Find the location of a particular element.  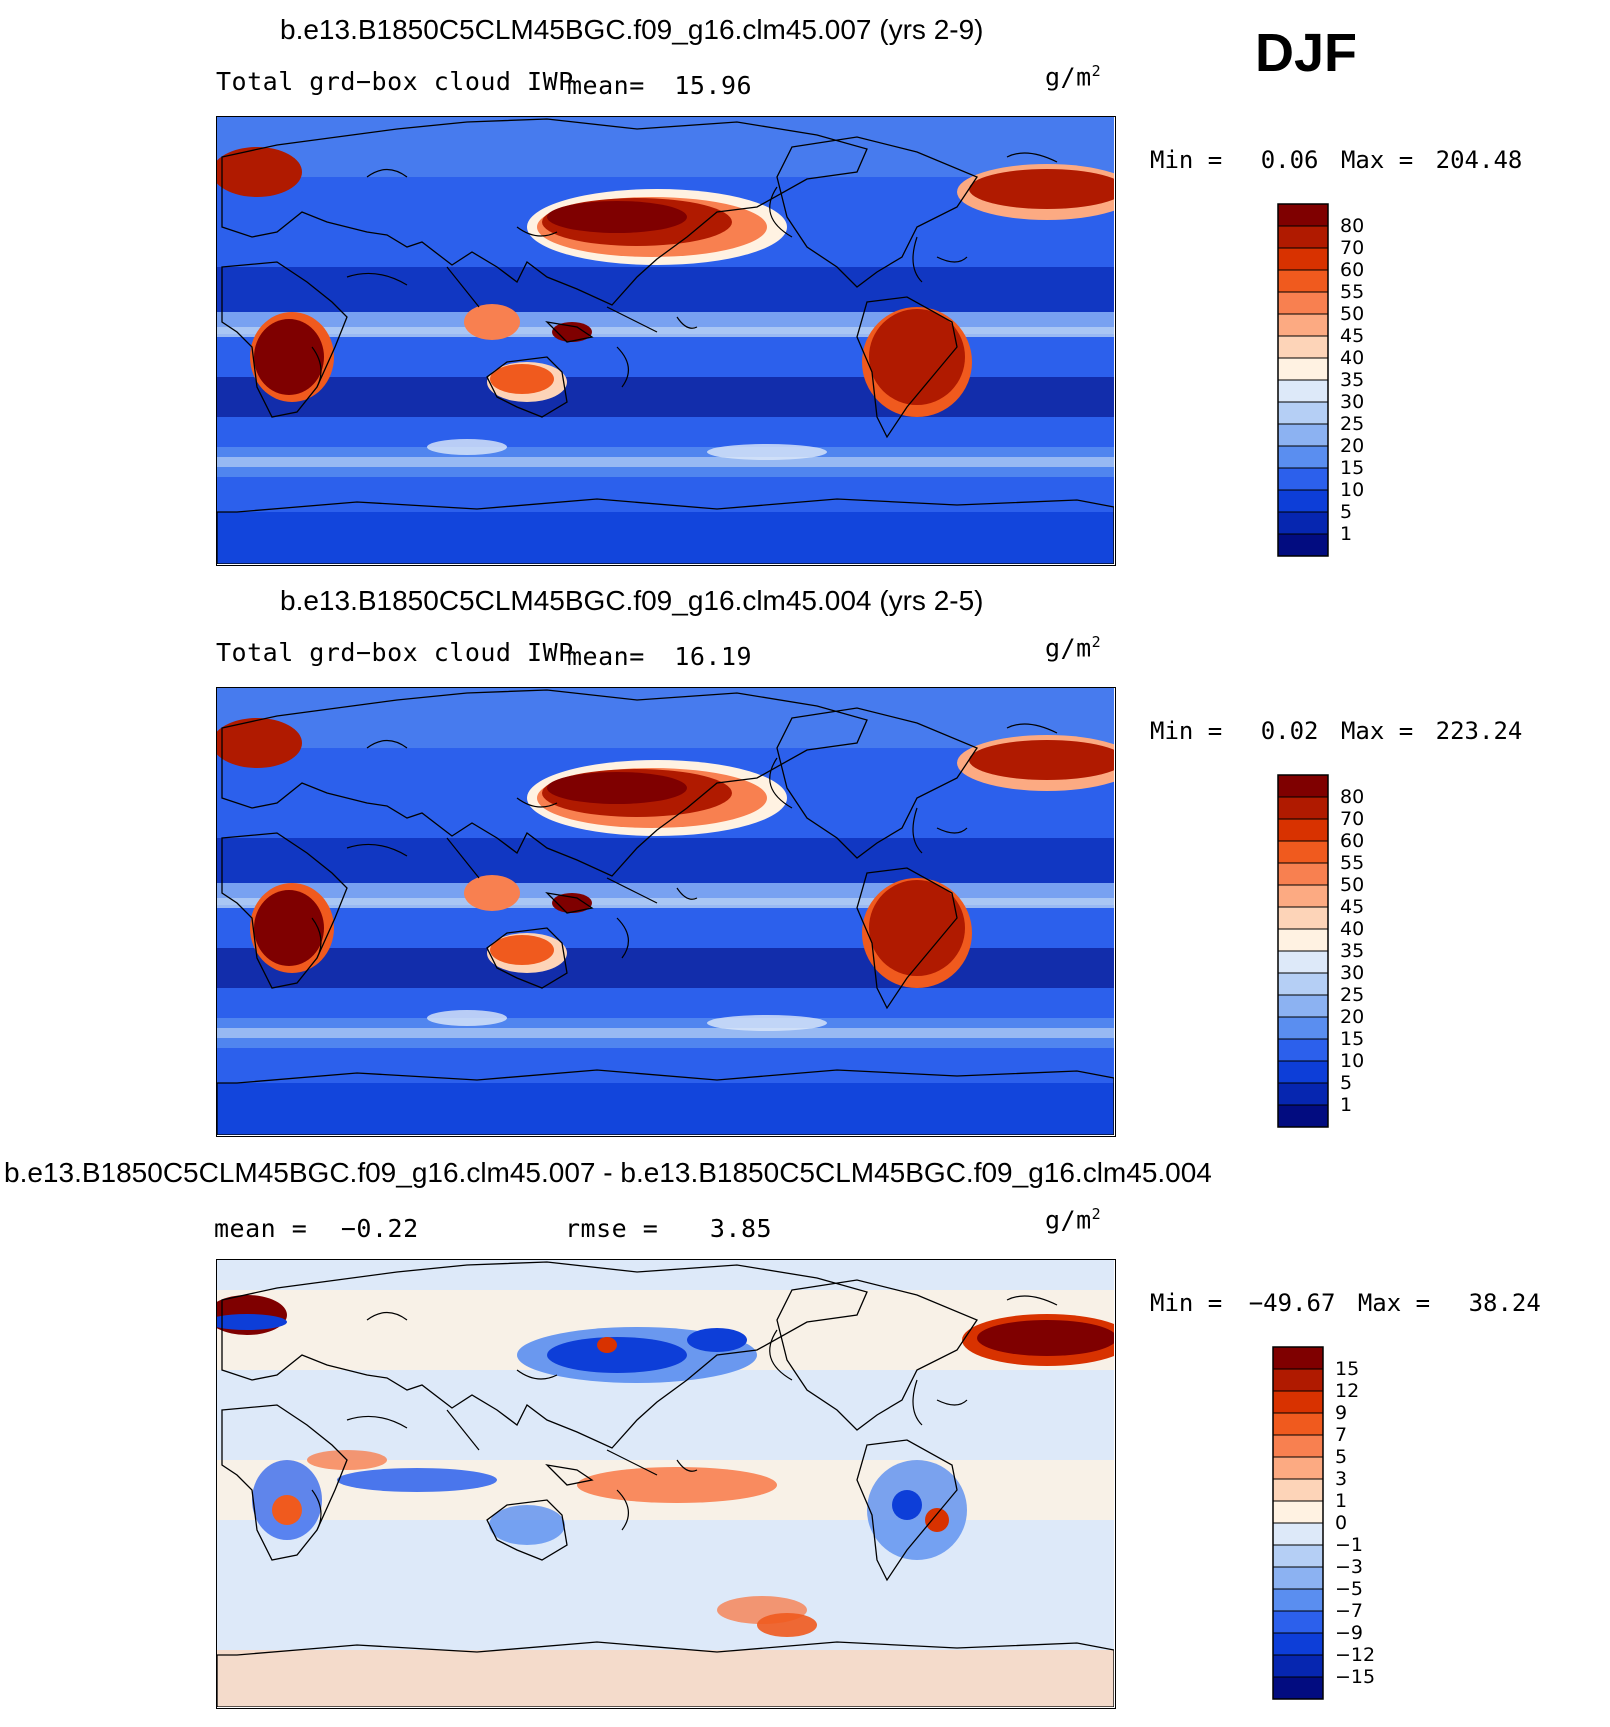

map-control is located at coordinates (666, 912).